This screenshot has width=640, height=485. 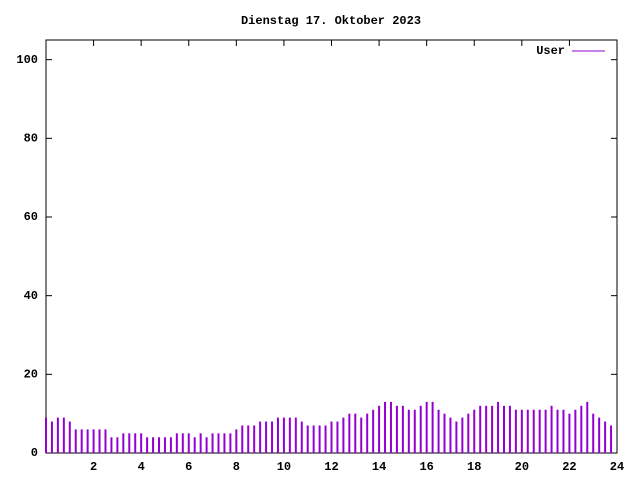 What do you see at coordinates (31, 296) in the screenshot?
I see `y-tick-label: 40` at bounding box center [31, 296].